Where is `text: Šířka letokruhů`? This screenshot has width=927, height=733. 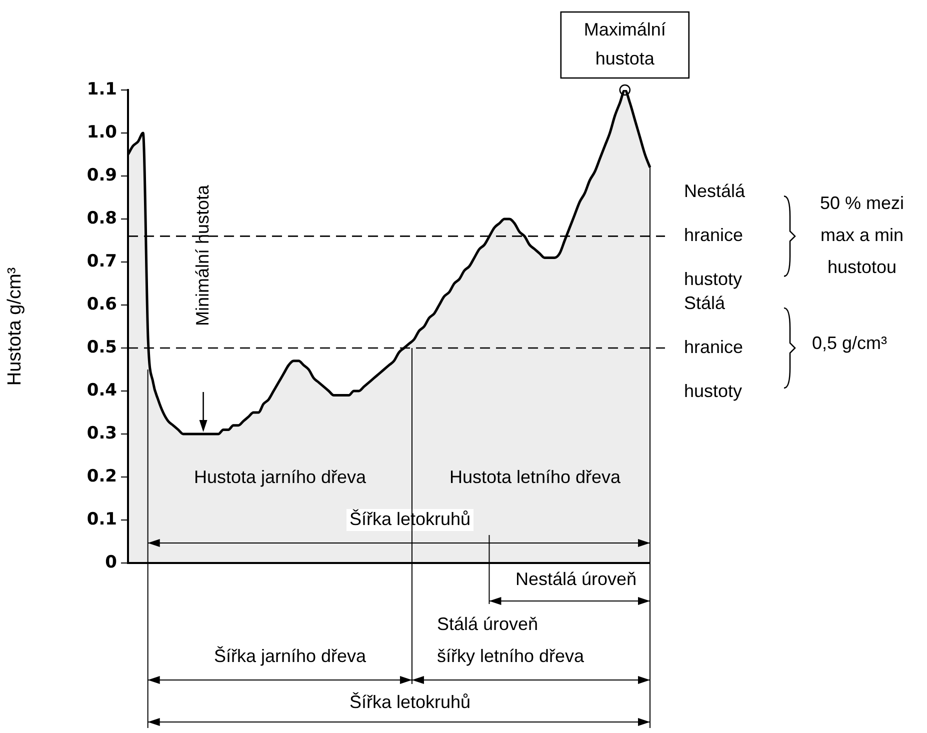 text: Šířka letokruhů is located at coordinates (410, 702).